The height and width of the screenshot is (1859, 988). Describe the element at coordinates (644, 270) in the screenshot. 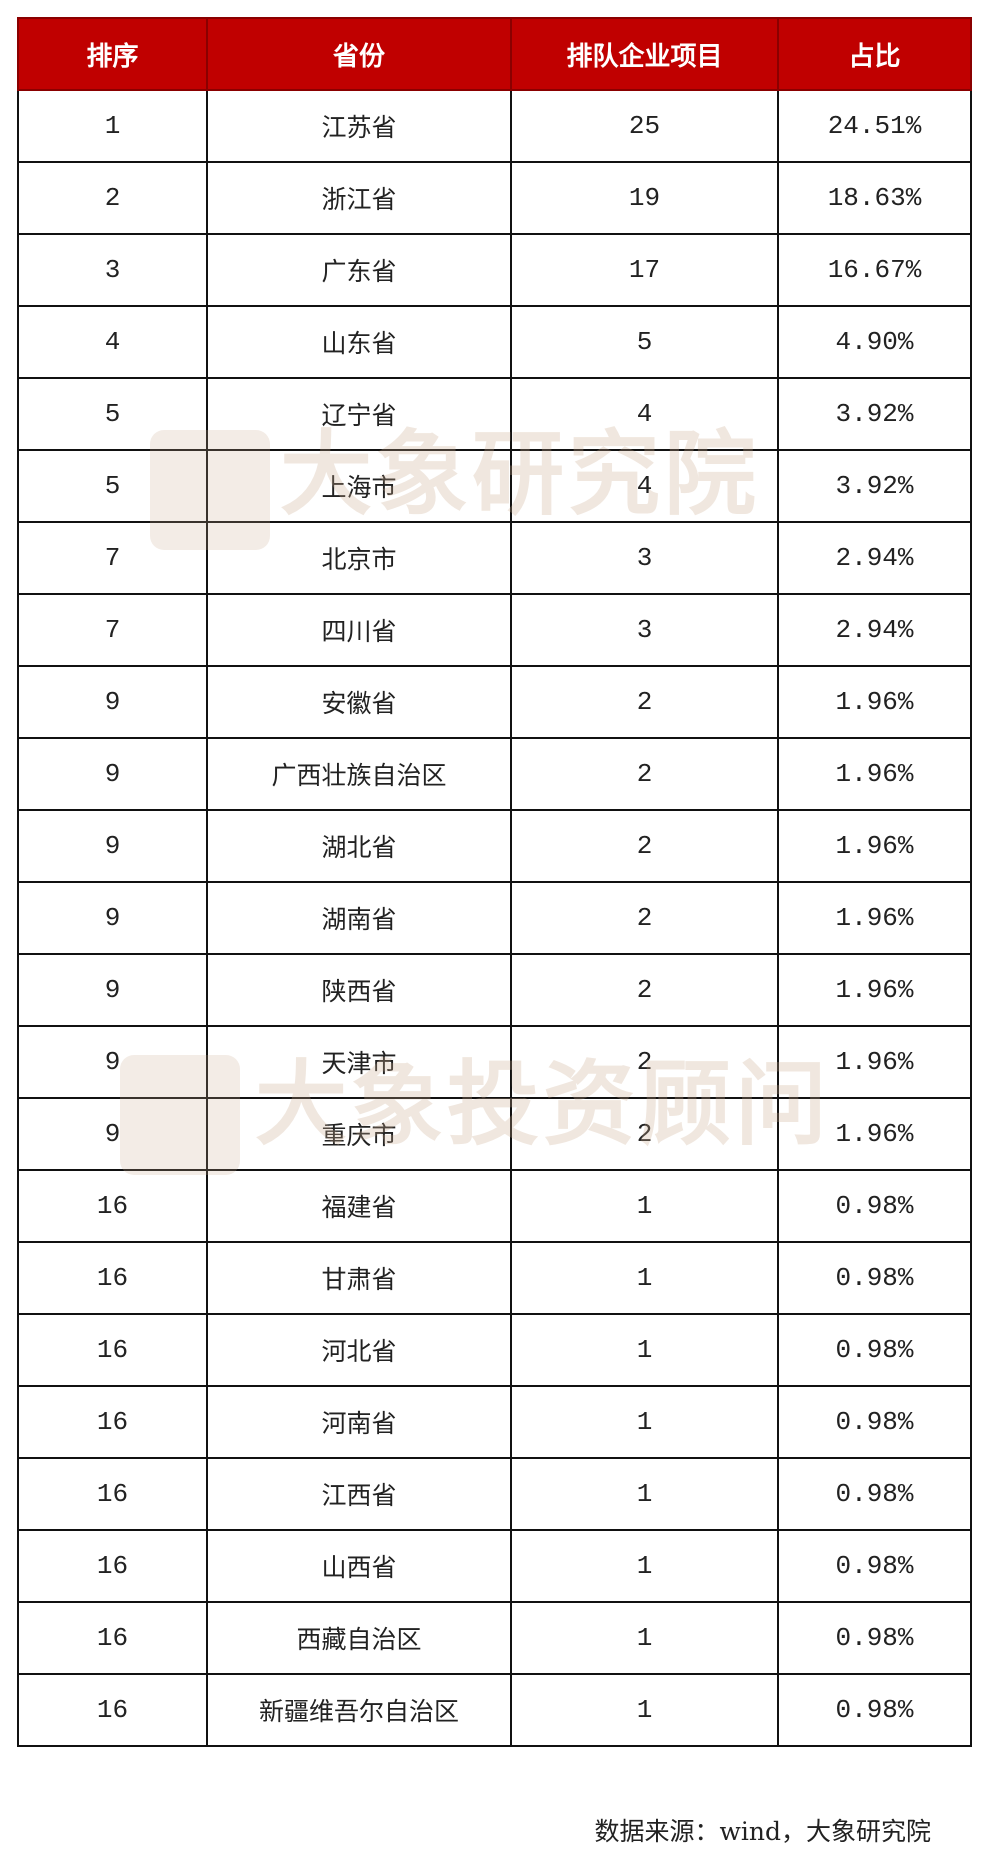

I see `cell-queue-projects: 17` at that location.